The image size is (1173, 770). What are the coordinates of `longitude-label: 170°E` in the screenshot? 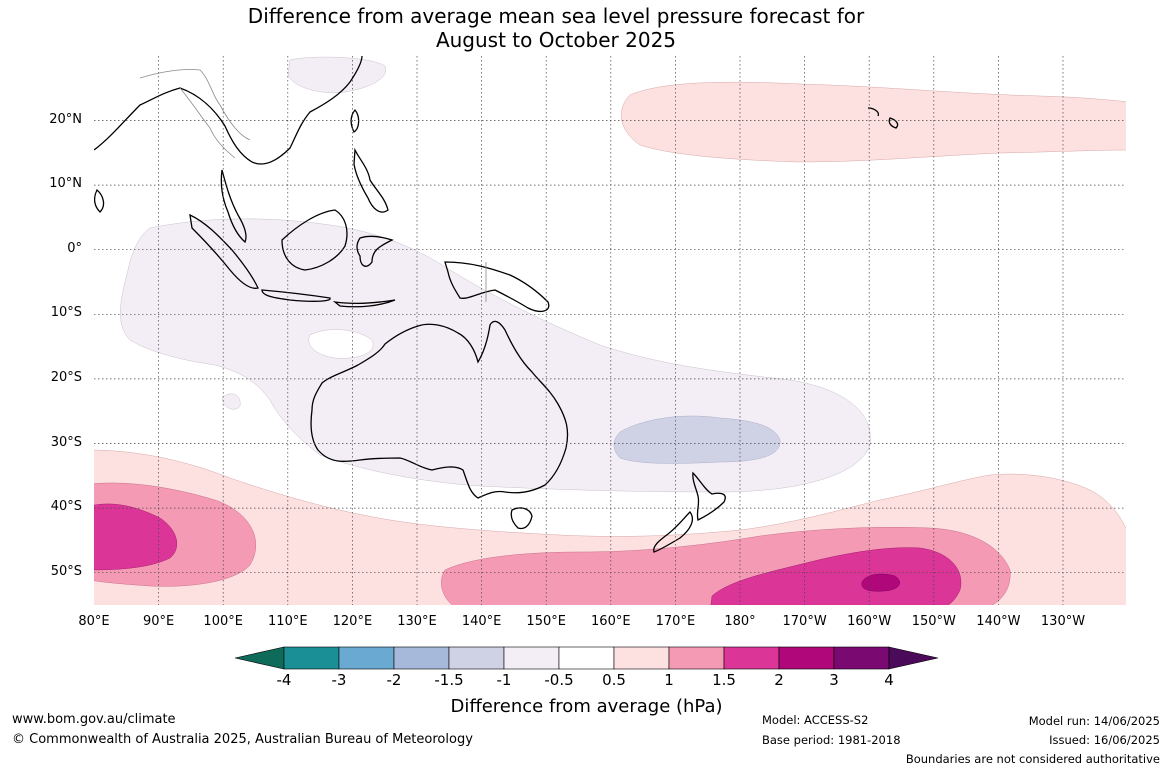 It's located at (675, 621).